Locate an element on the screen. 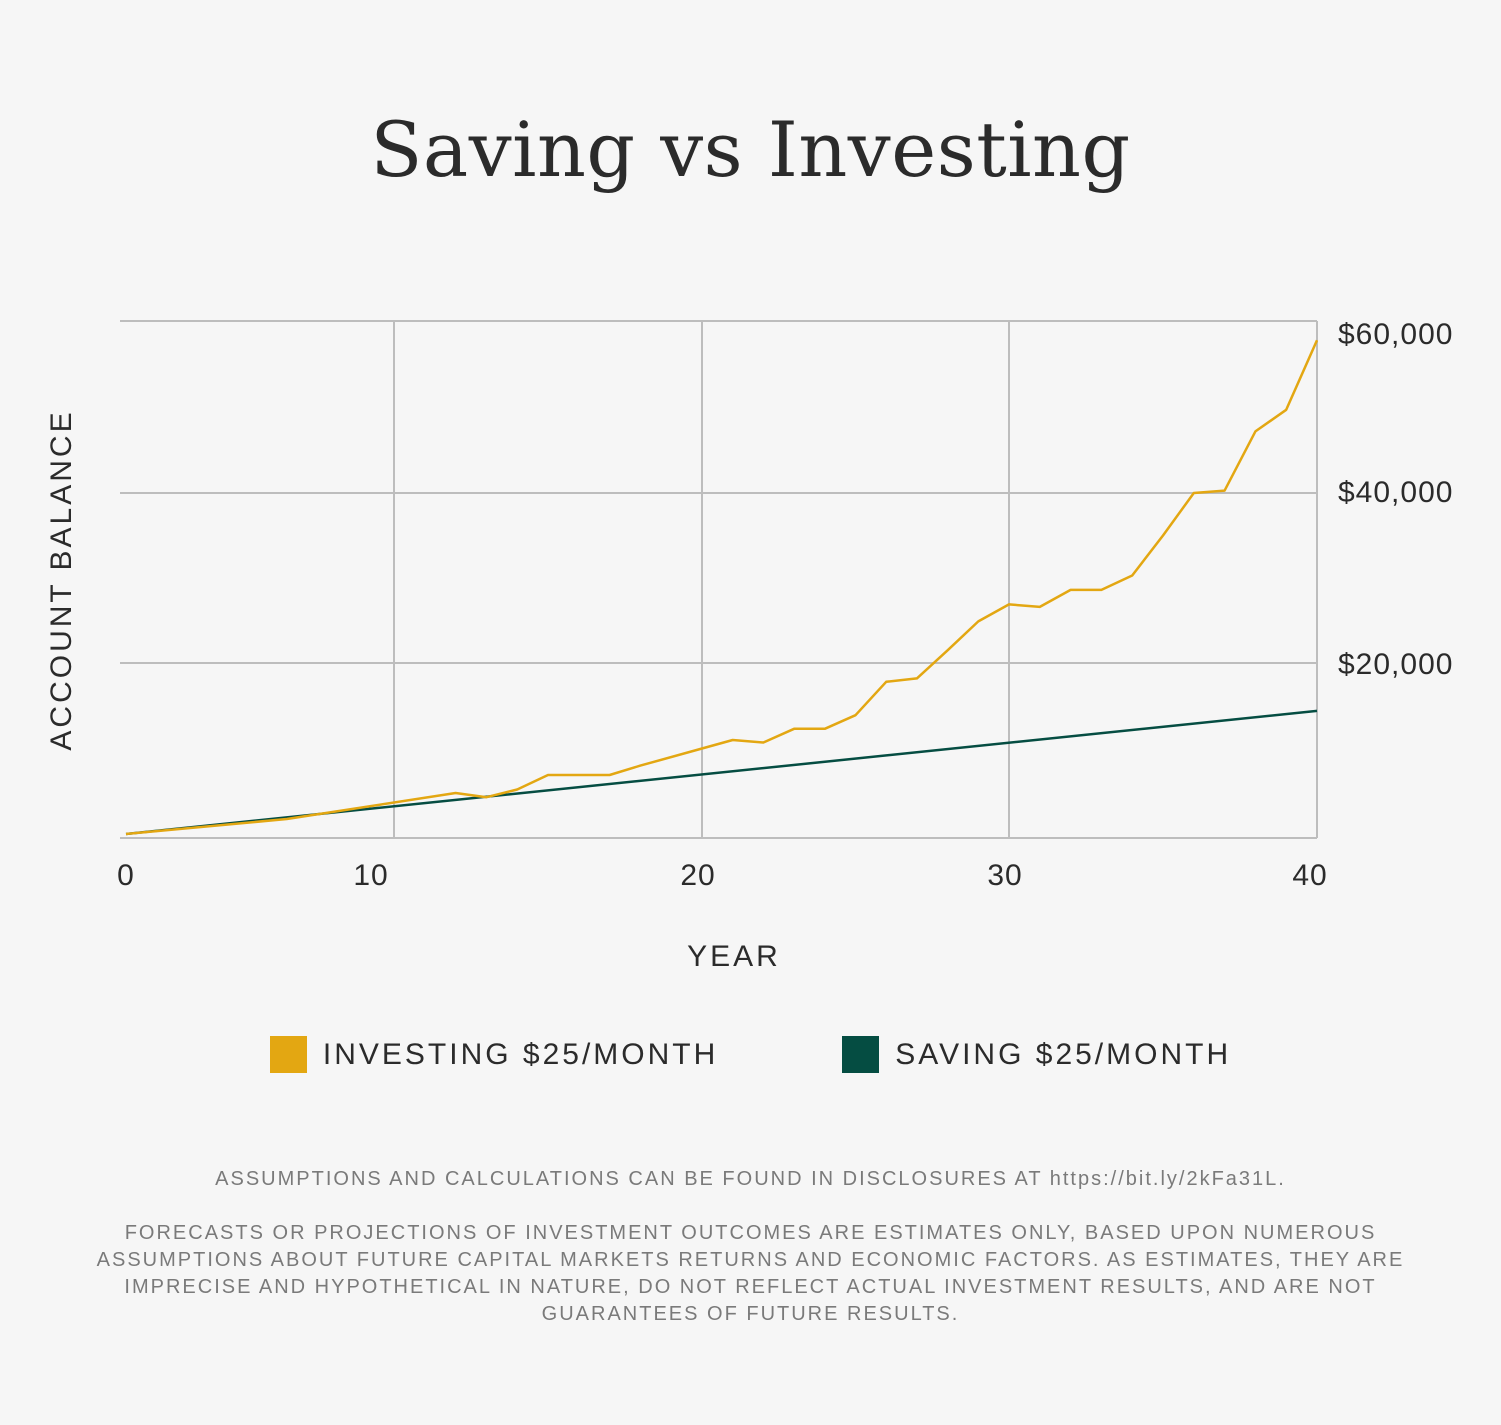 The height and width of the screenshot is (1425, 1501). x-tick-label: 30 is located at coordinates (1004, 875).